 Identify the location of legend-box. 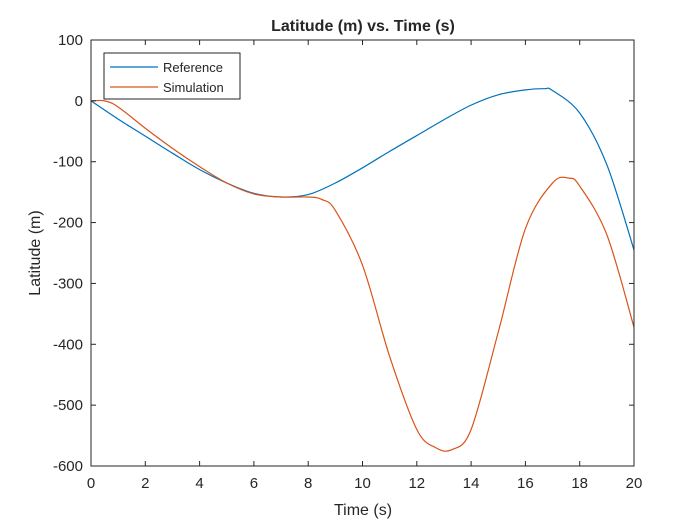
(172, 76).